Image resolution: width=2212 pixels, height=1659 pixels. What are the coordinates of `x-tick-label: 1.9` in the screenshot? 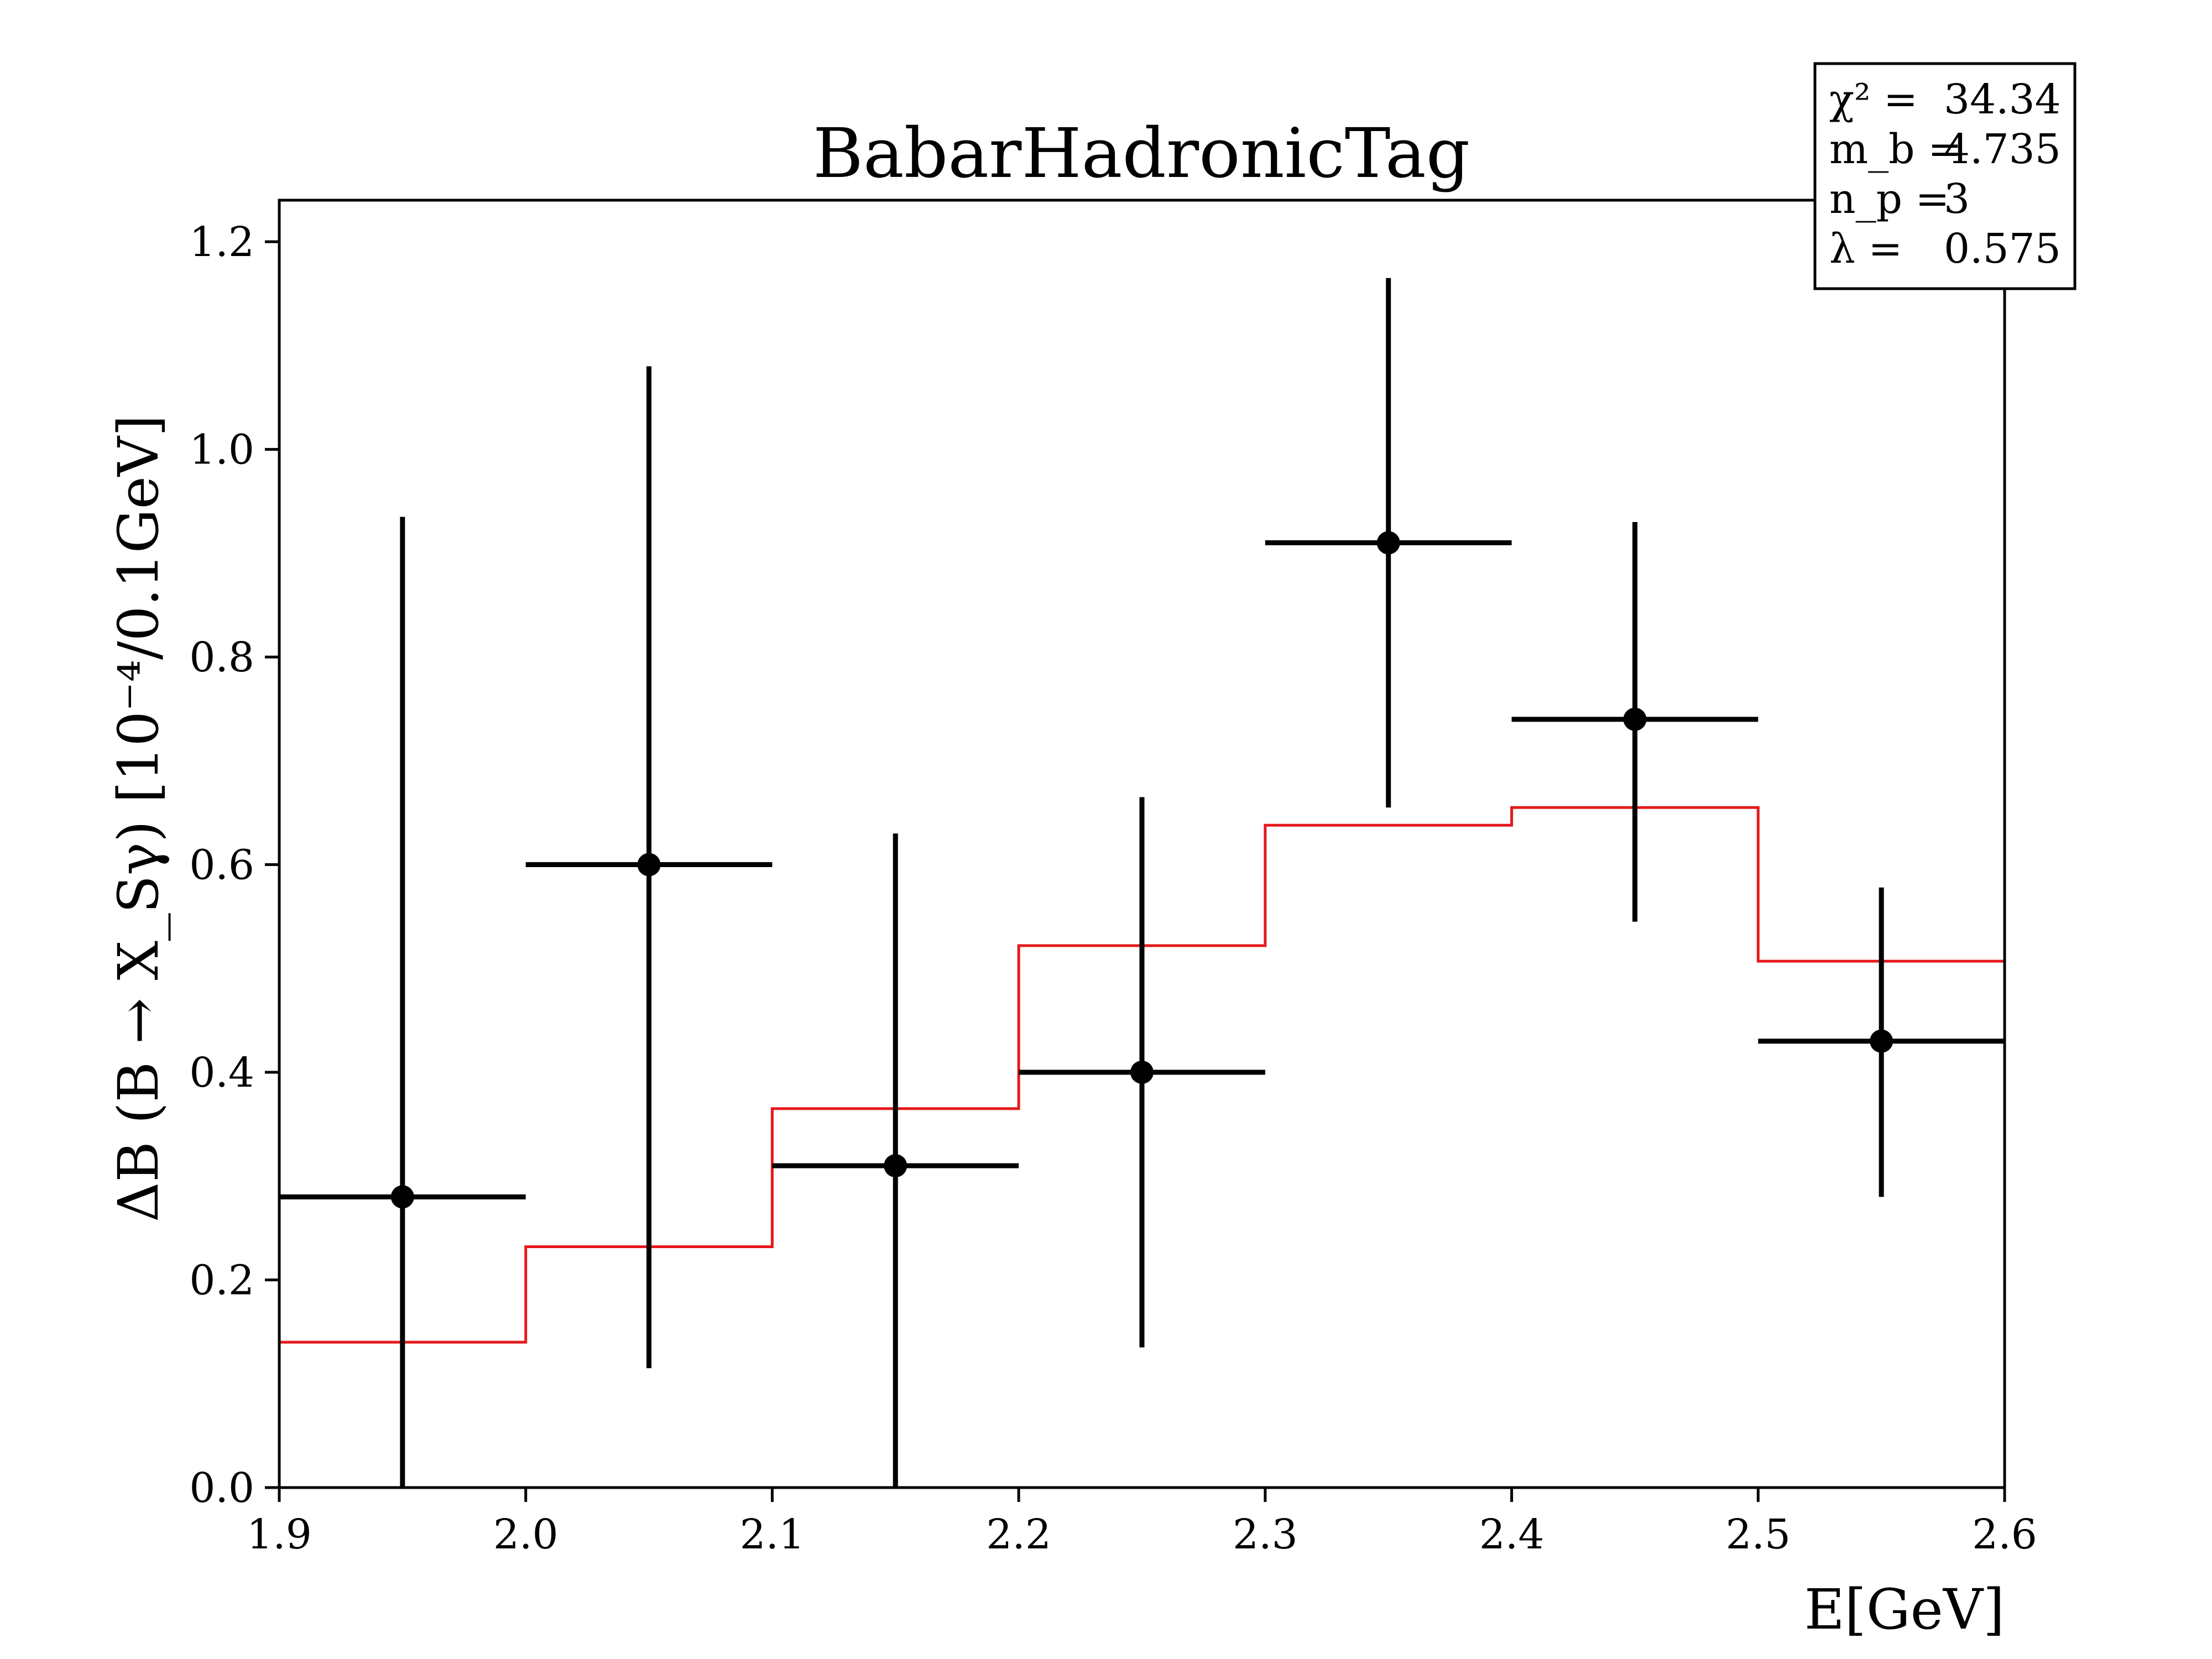 It's located at (280, 1535).